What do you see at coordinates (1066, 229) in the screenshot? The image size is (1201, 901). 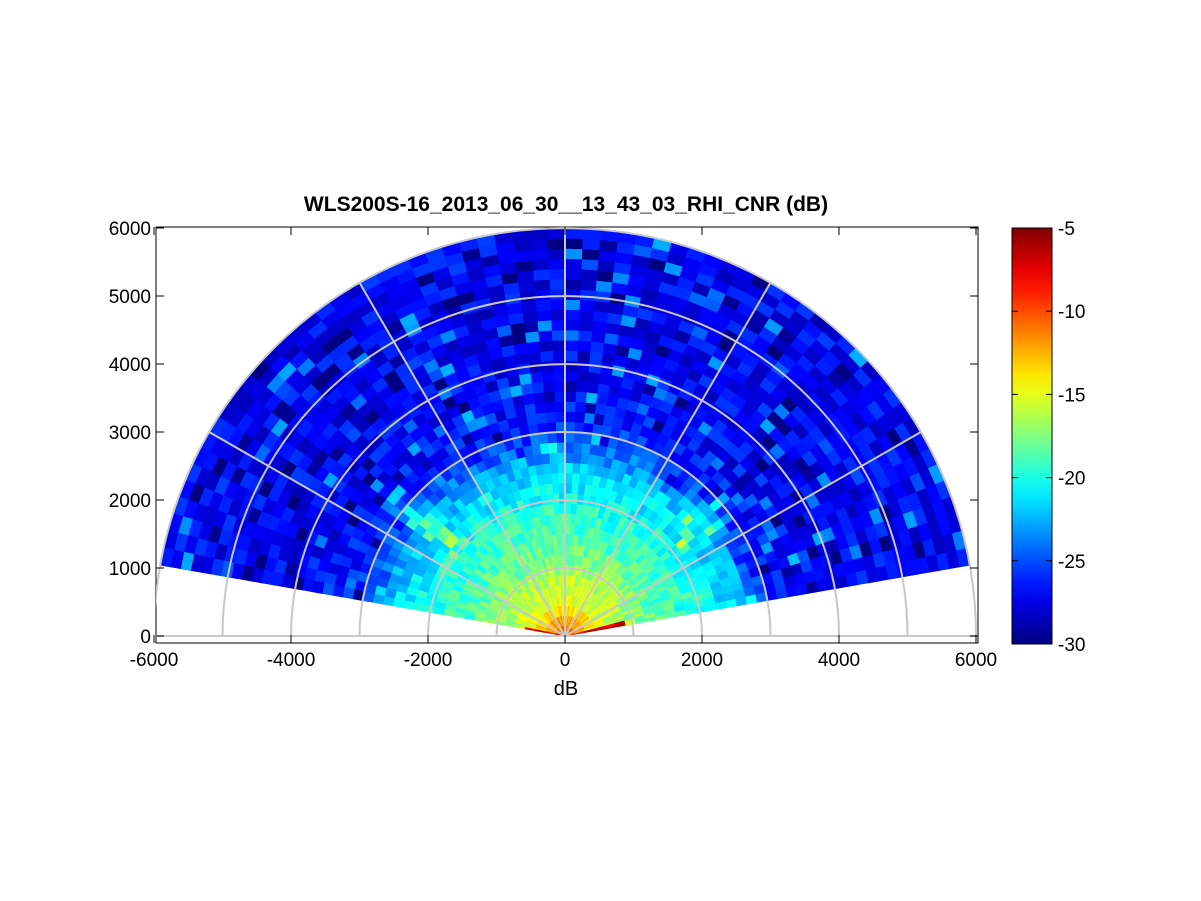 I see `colorbar-tick-label: -5` at bounding box center [1066, 229].